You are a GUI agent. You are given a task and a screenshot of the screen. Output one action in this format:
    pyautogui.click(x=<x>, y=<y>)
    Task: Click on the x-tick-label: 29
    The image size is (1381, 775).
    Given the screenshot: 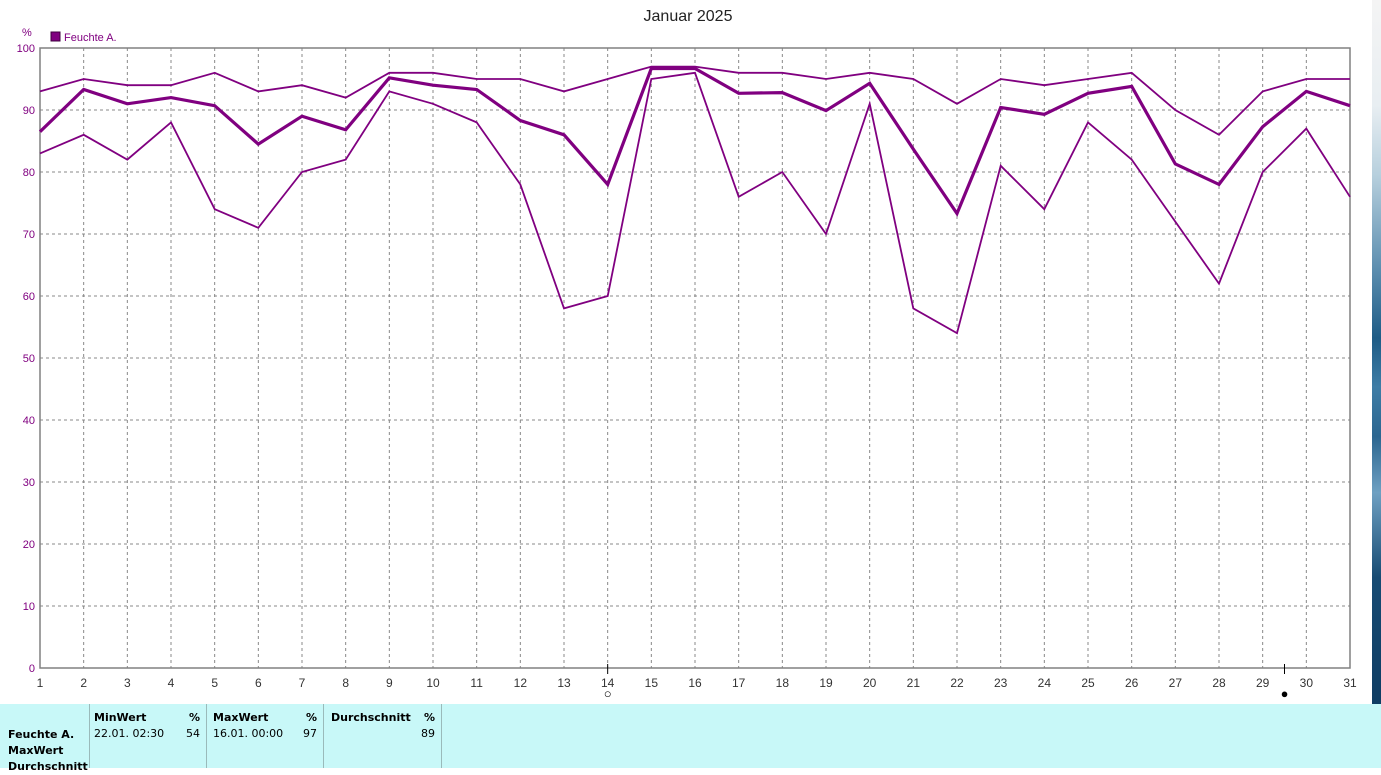 What is the action you would take?
    pyautogui.click(x=1263, y=683)
    